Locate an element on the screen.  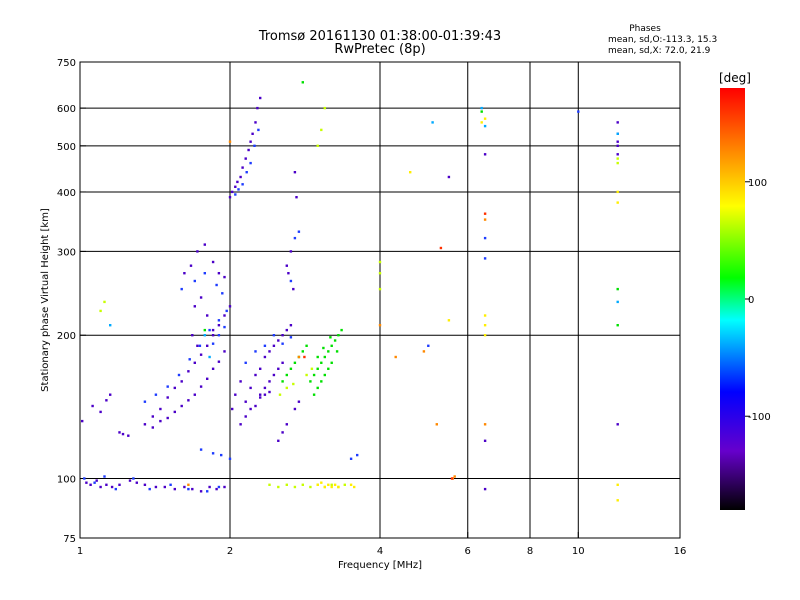
chart-subtitle: RwPretec (8p) is located at coordinates (379, 49).